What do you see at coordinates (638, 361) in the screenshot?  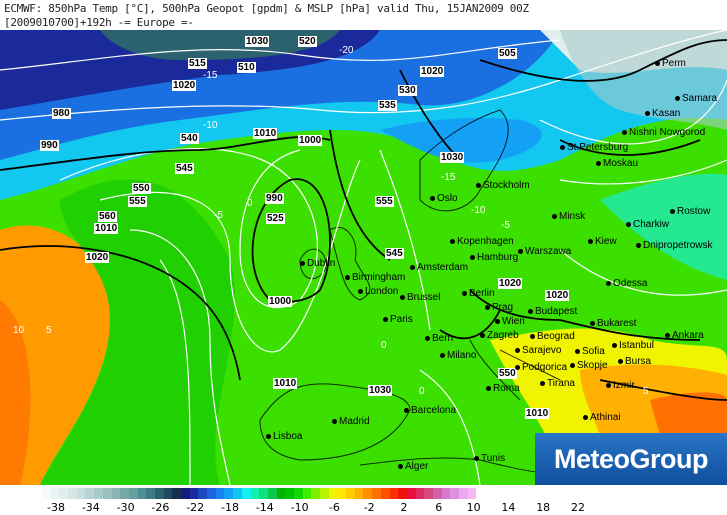 I see `city-name: Bursa` at bounding box center [638, 361].